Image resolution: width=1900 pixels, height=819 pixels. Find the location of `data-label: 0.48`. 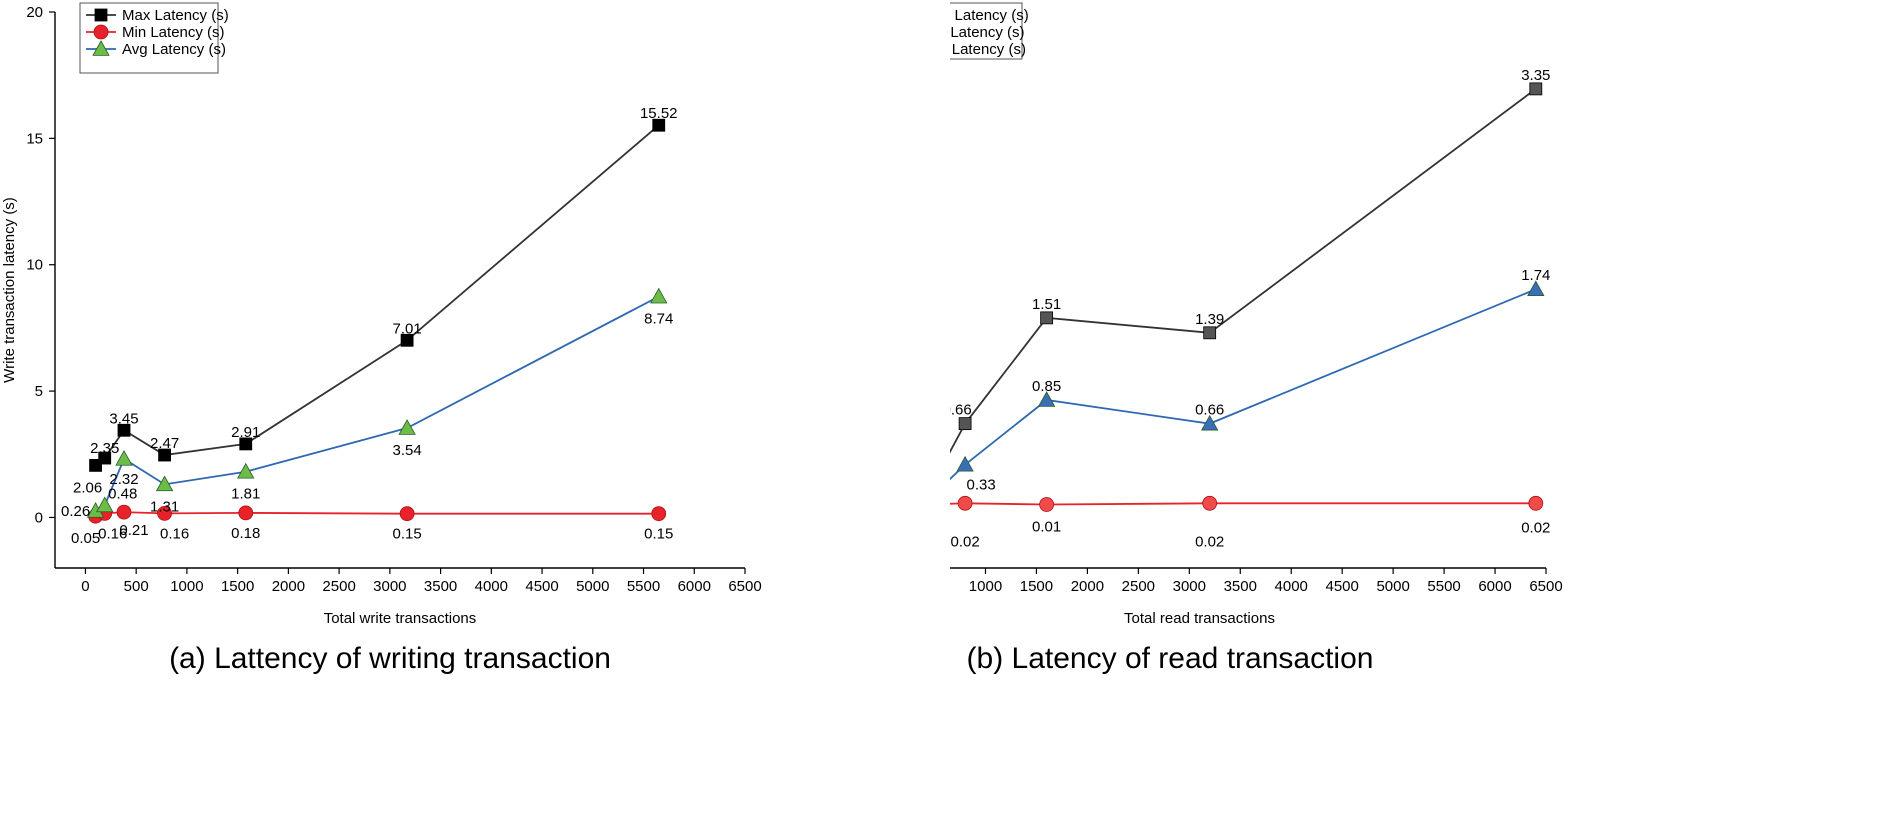

data-label: 0.48 is located at coordinates (122, 493).